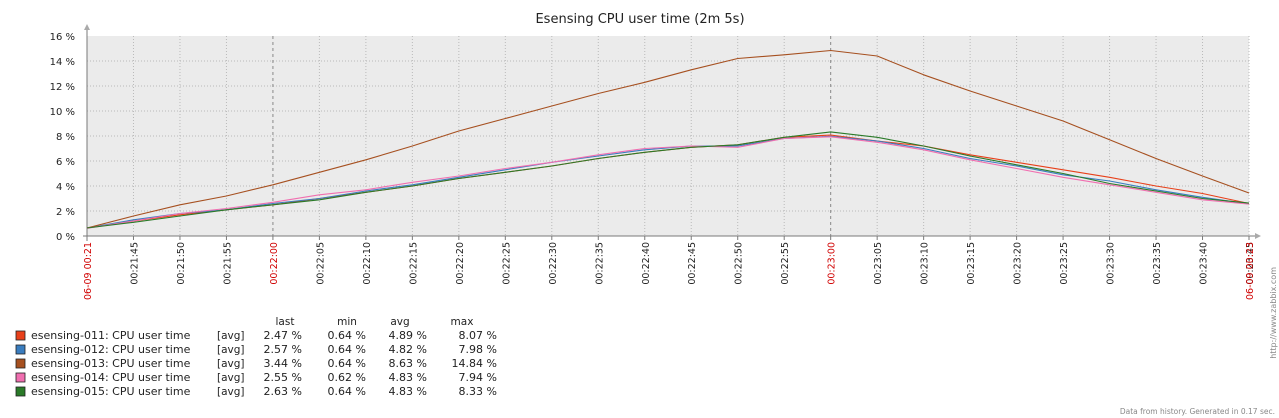  What do you see at coordinates (1273, 313) in the screenshot?
I see `side-watermark: http://www.zabbix.com` at bounding box center [1273, 313].